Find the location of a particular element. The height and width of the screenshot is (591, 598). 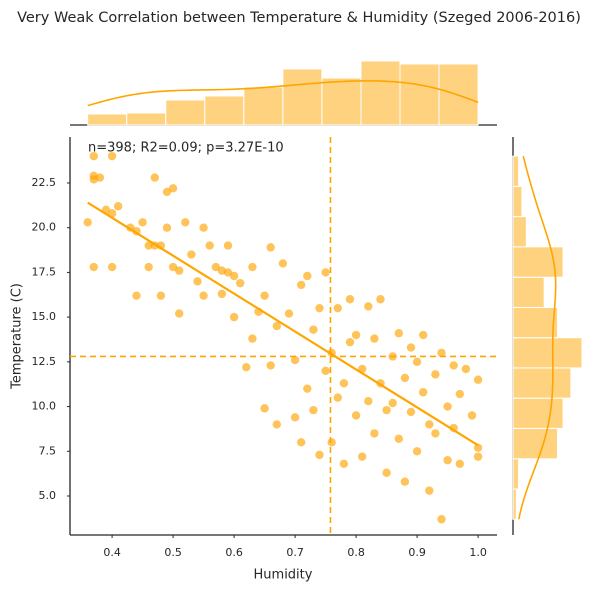

right-kde is located at coordinates (537, 337).